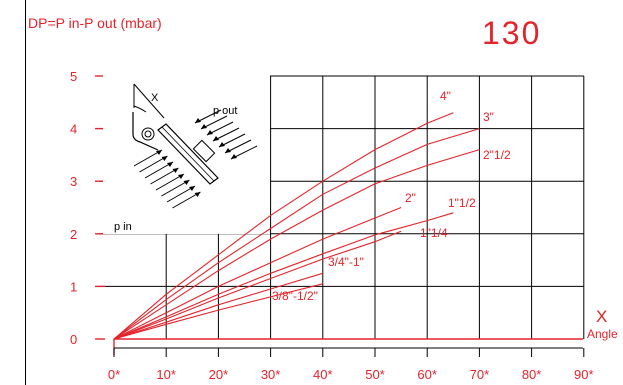 The image size is (623, 385). Describe the element at coordinates (73, 286) in the screenshot. I see `y-tick-label: 1` at that location.